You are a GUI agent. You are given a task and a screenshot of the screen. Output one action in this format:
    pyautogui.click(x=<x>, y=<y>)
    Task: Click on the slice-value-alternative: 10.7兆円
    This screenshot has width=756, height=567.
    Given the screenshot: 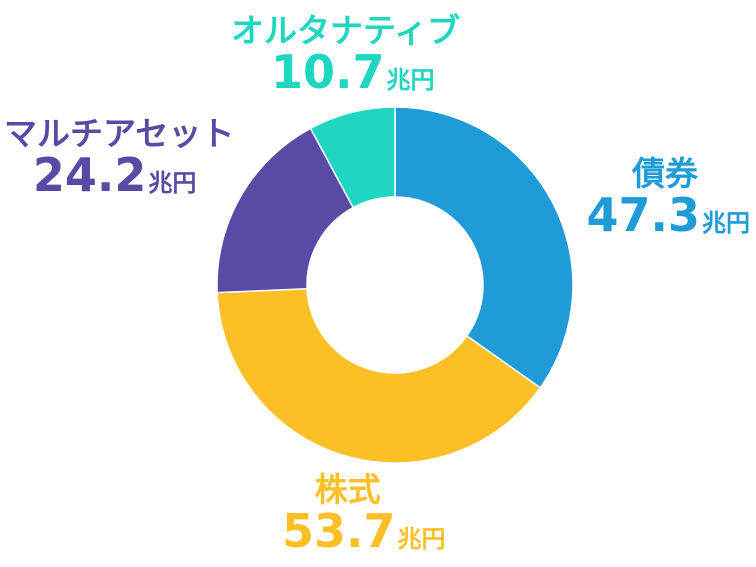 What is the action you would take?
    pyautogui.click(x=353, y=72)
    